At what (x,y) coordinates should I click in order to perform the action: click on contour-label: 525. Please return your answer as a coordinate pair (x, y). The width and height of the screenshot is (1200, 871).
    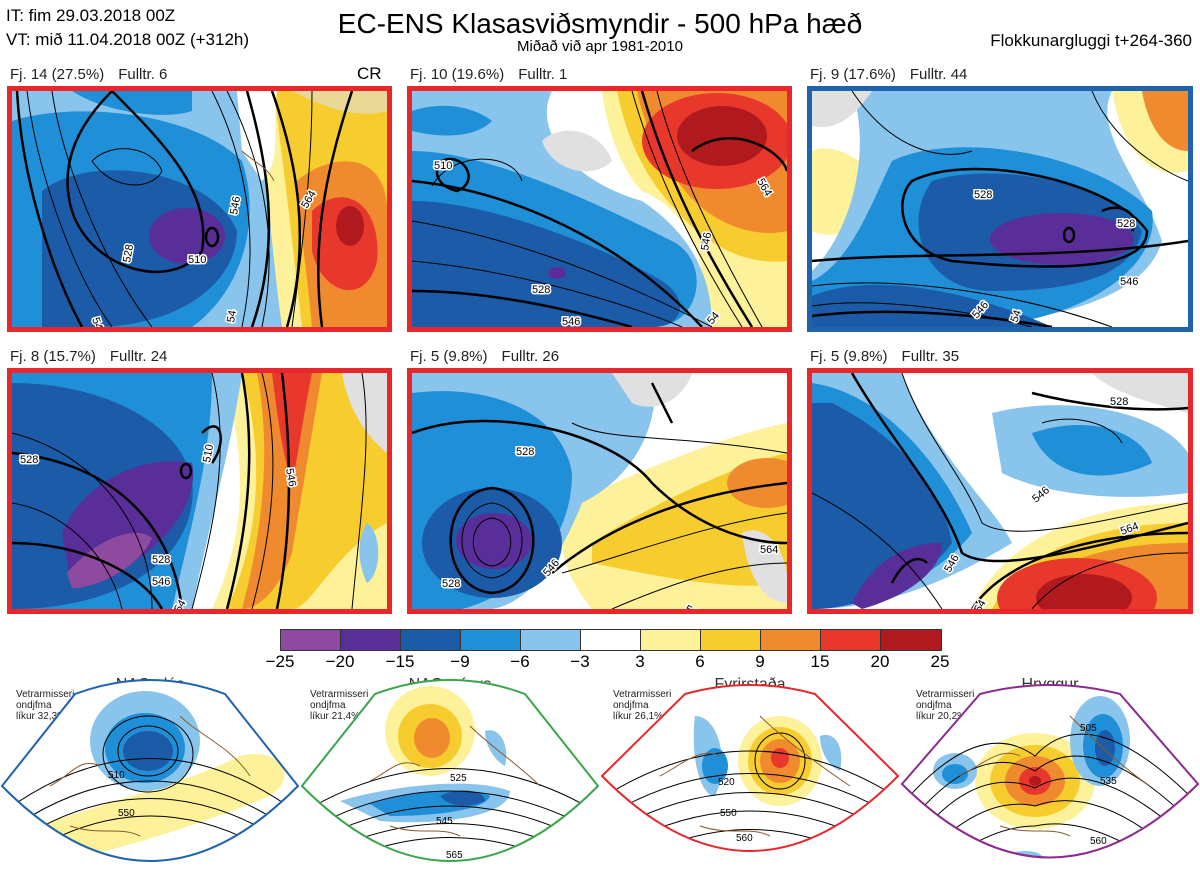
    Looking at the image, I should click on (458, 778).